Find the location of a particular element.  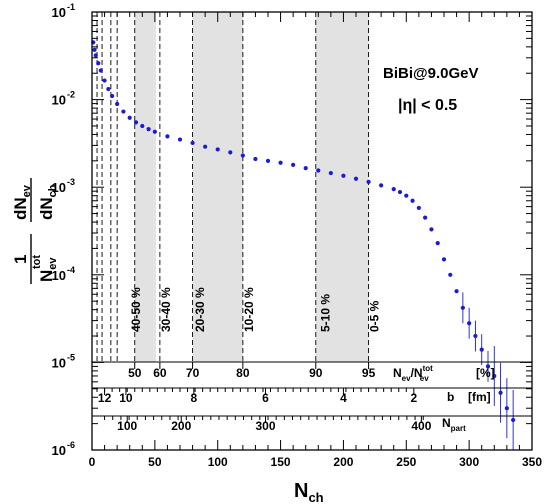

nev-axis-tick-label: 90 is located at coordinates (316, 373).